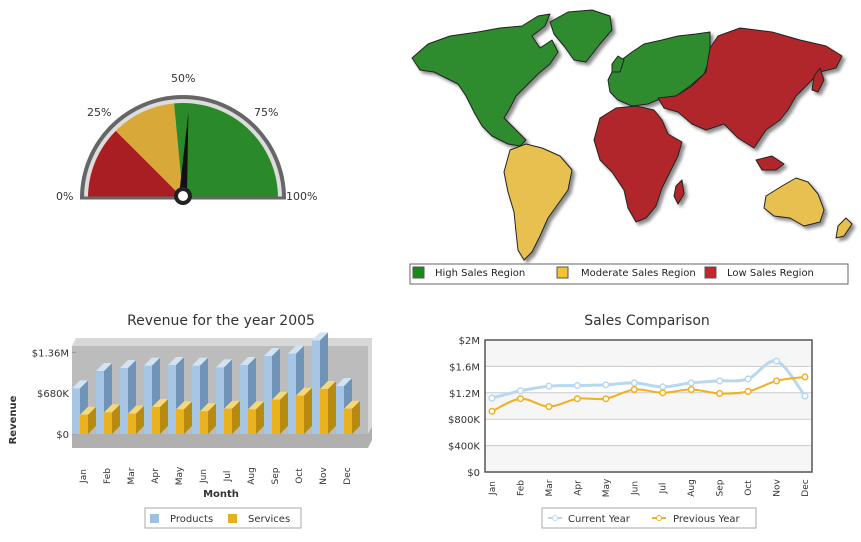 Image resolution: width=861 pixels, height=542 pixels. I want to click on services-bar-nov, so click(328, 407).